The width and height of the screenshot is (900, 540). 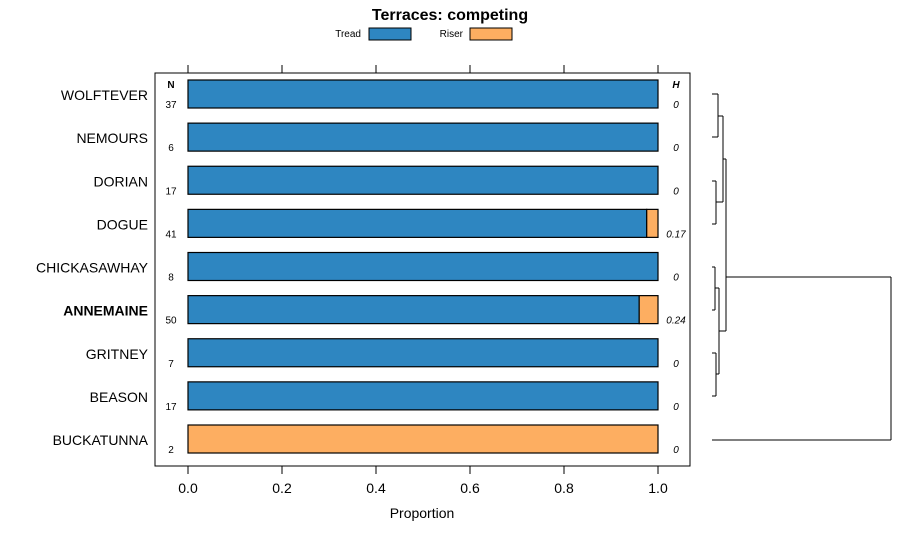 I want to click on legend-swatch-tread, so click(x=390, y=34).